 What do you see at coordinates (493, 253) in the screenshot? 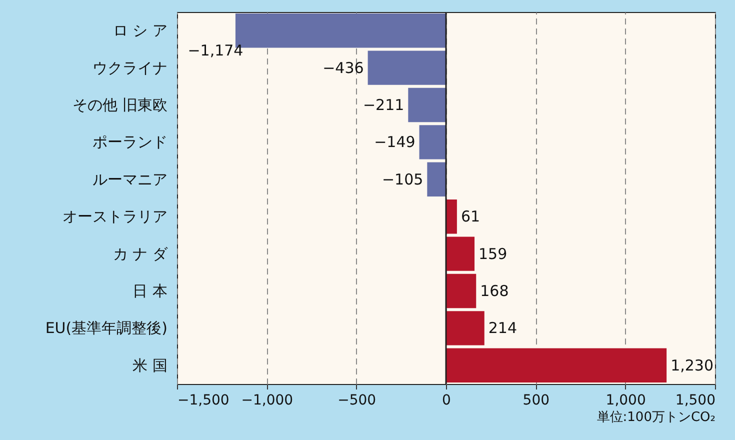
I see `data-label: 159` at bounding box center [493, 253].